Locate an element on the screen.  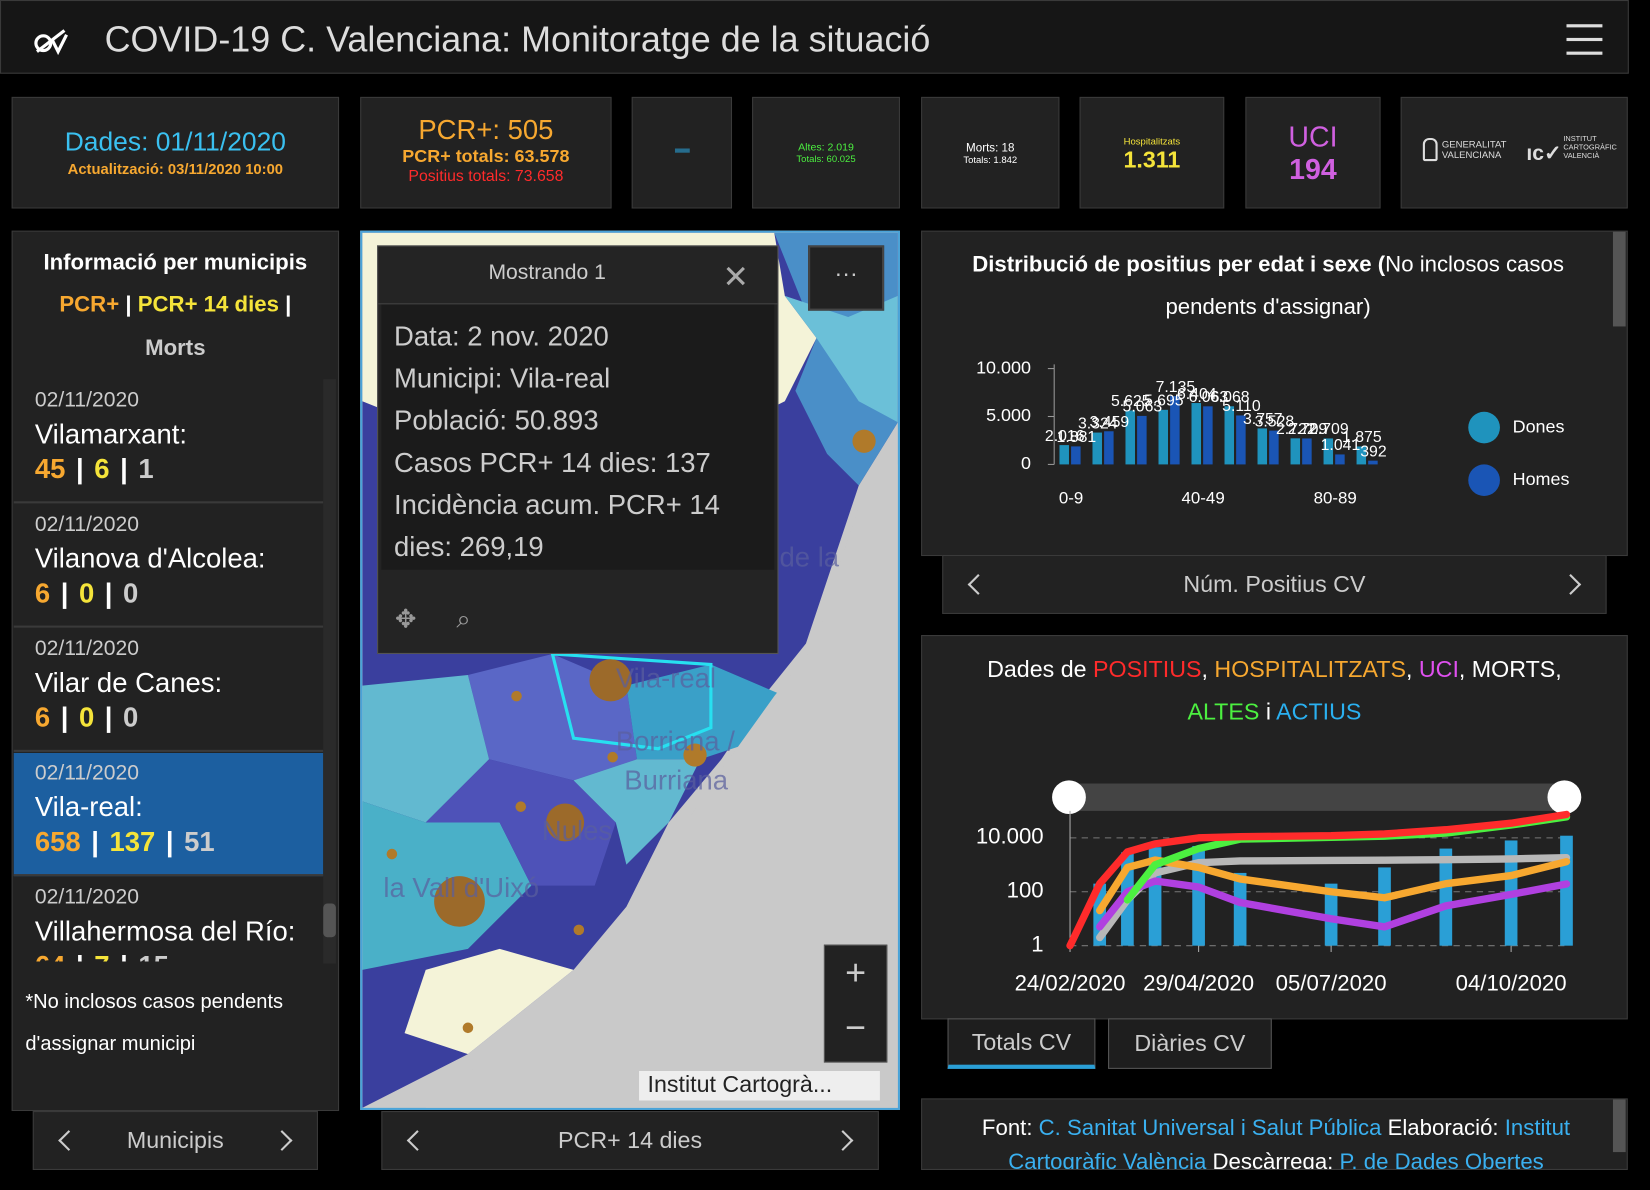
item-pcr14: 137 is located at coordinates (132, 841).